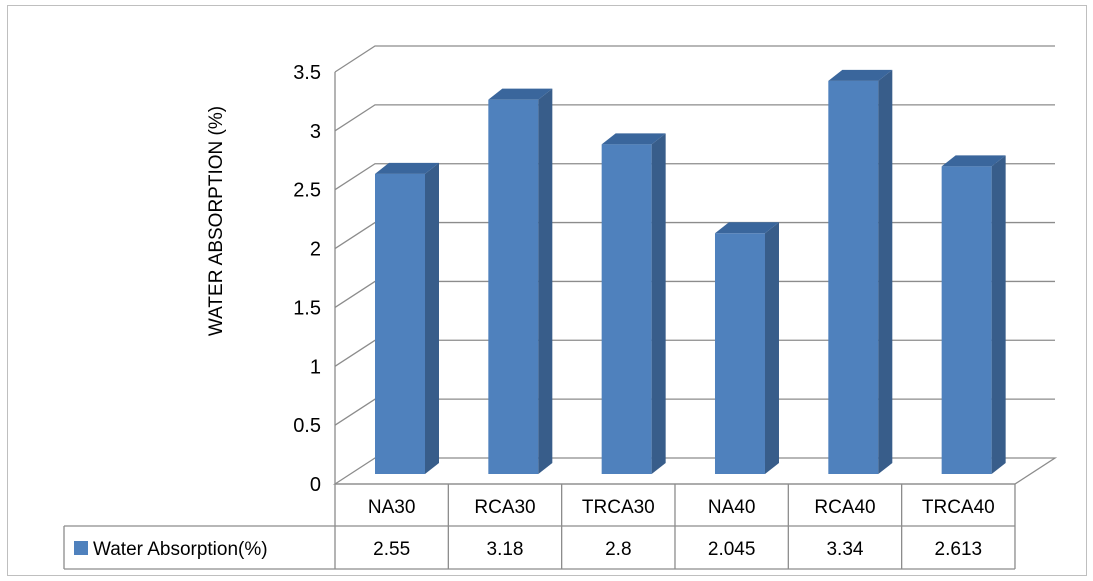 Image resolution: width=1093 pixels, height=581 pixels. I want to click on data-label: 2.045, so click(732, 549).